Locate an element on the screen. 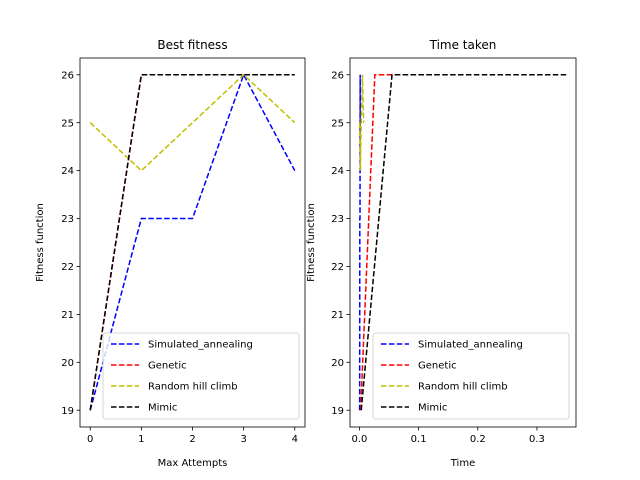 This screenshot has width=640, height=480. x-tick-label: 4 is located at coordinates (295, 439).